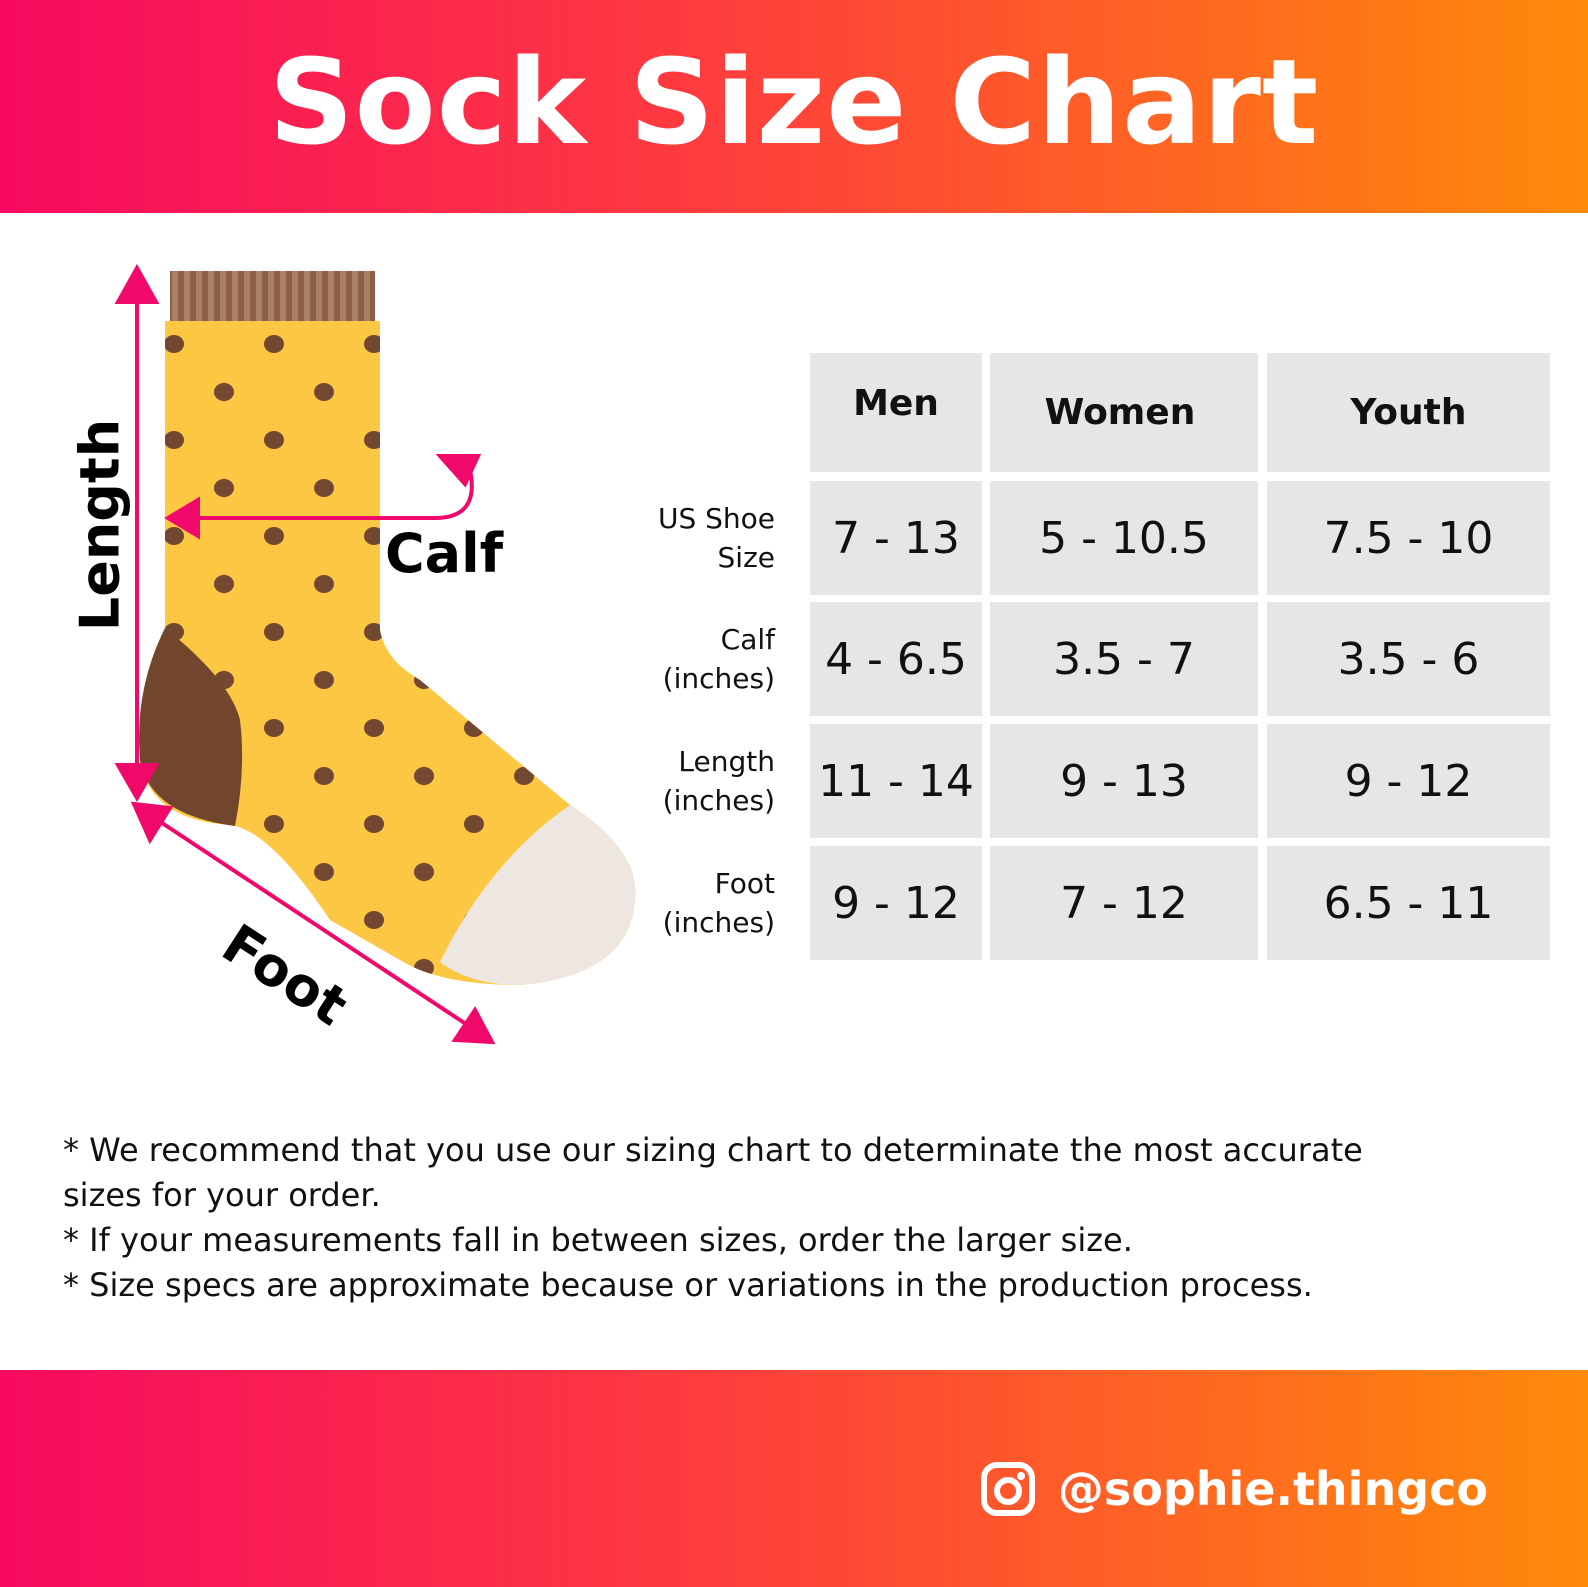  I want to click on row-label: Length (inches), so click(718, 781).